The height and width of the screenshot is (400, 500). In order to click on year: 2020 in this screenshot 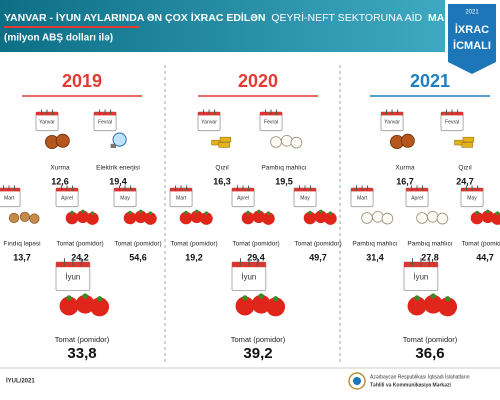, I will do `click(258, 81)`.